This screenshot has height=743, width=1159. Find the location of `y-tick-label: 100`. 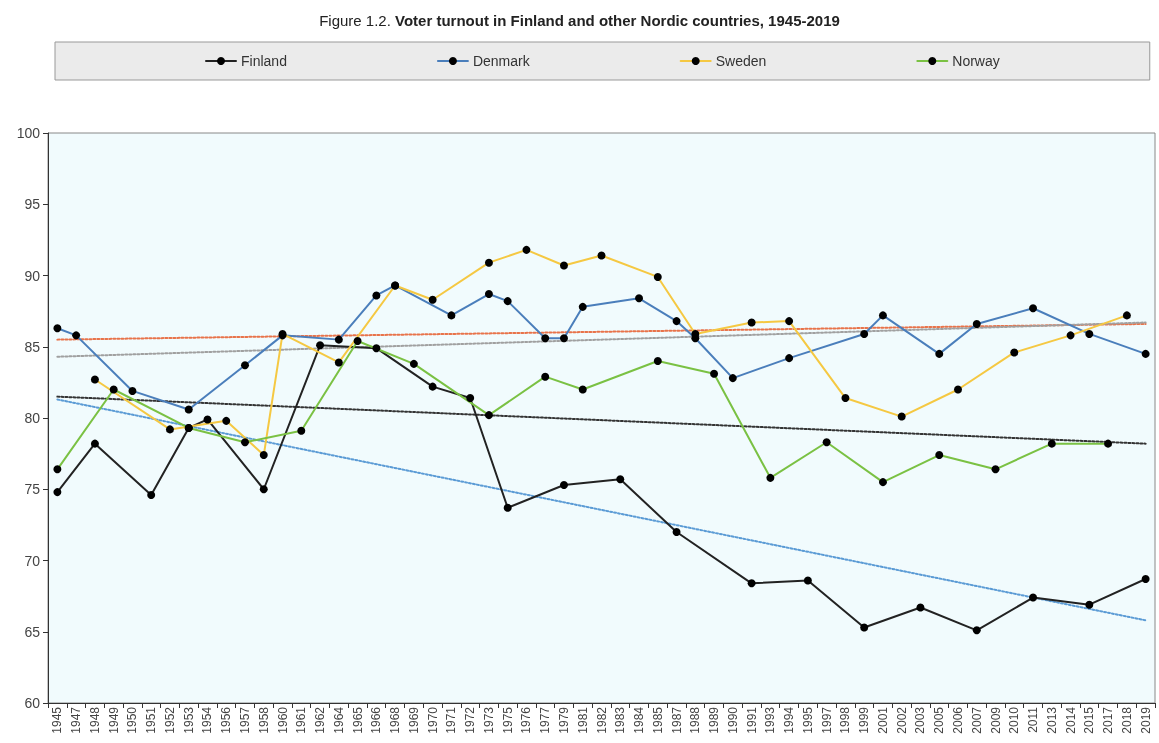

y-tick-label: 100 is located at coordinates (28, 133).